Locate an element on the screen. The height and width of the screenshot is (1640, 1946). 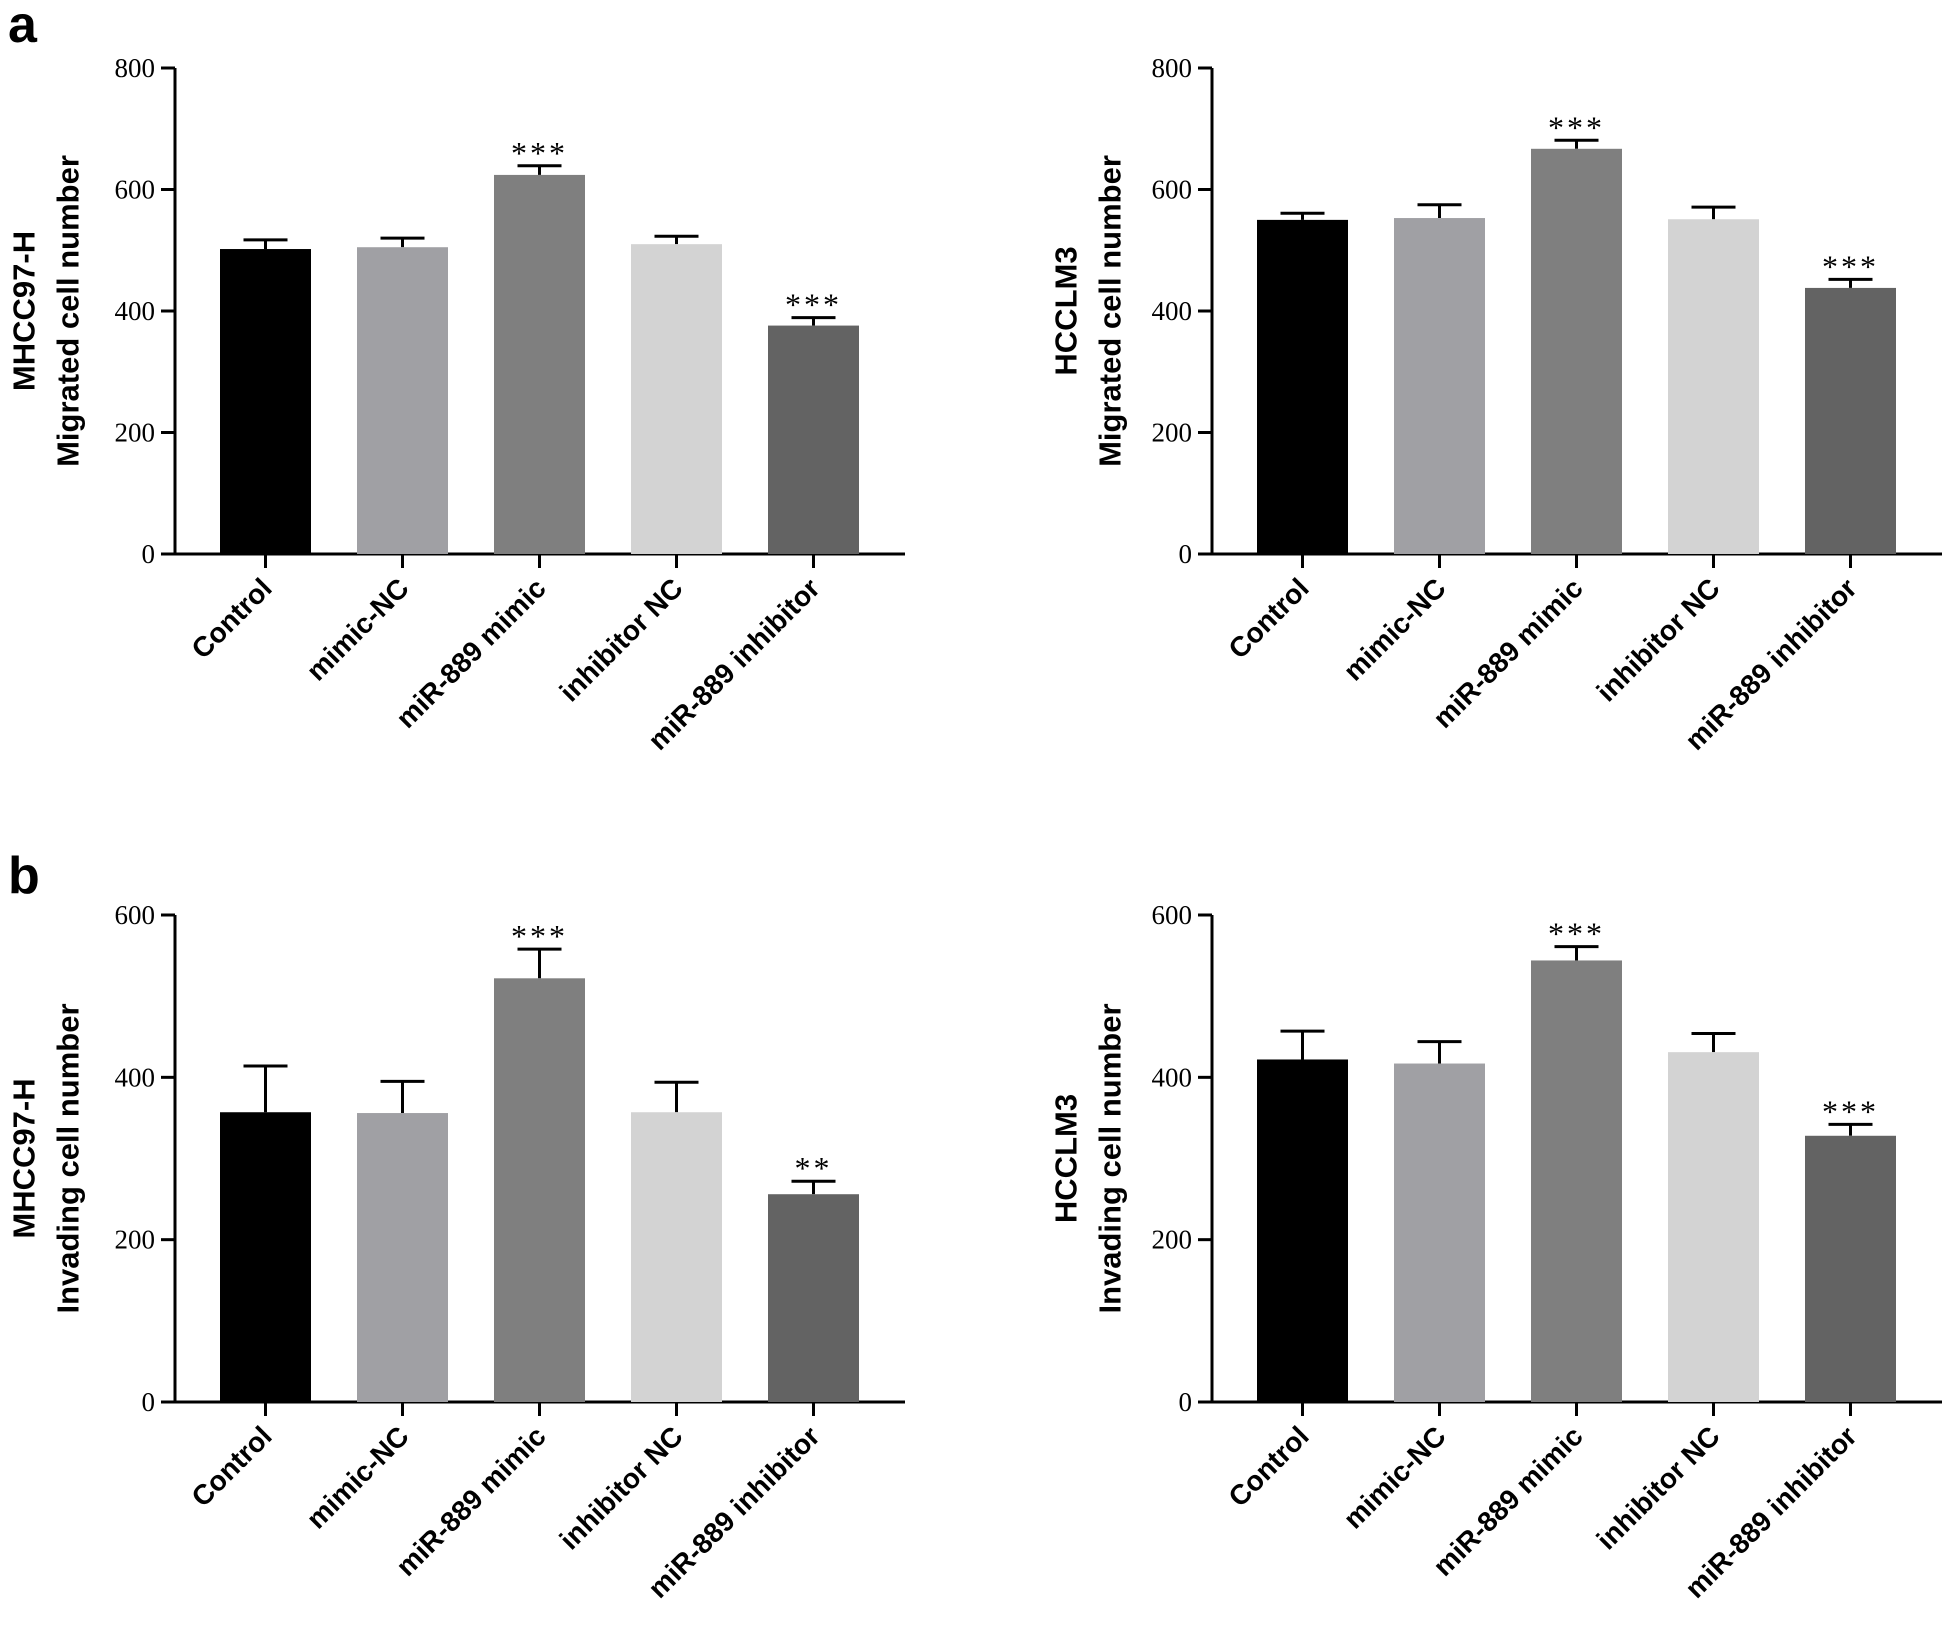
panel-label-b: b is located at coordinates (24, 876).